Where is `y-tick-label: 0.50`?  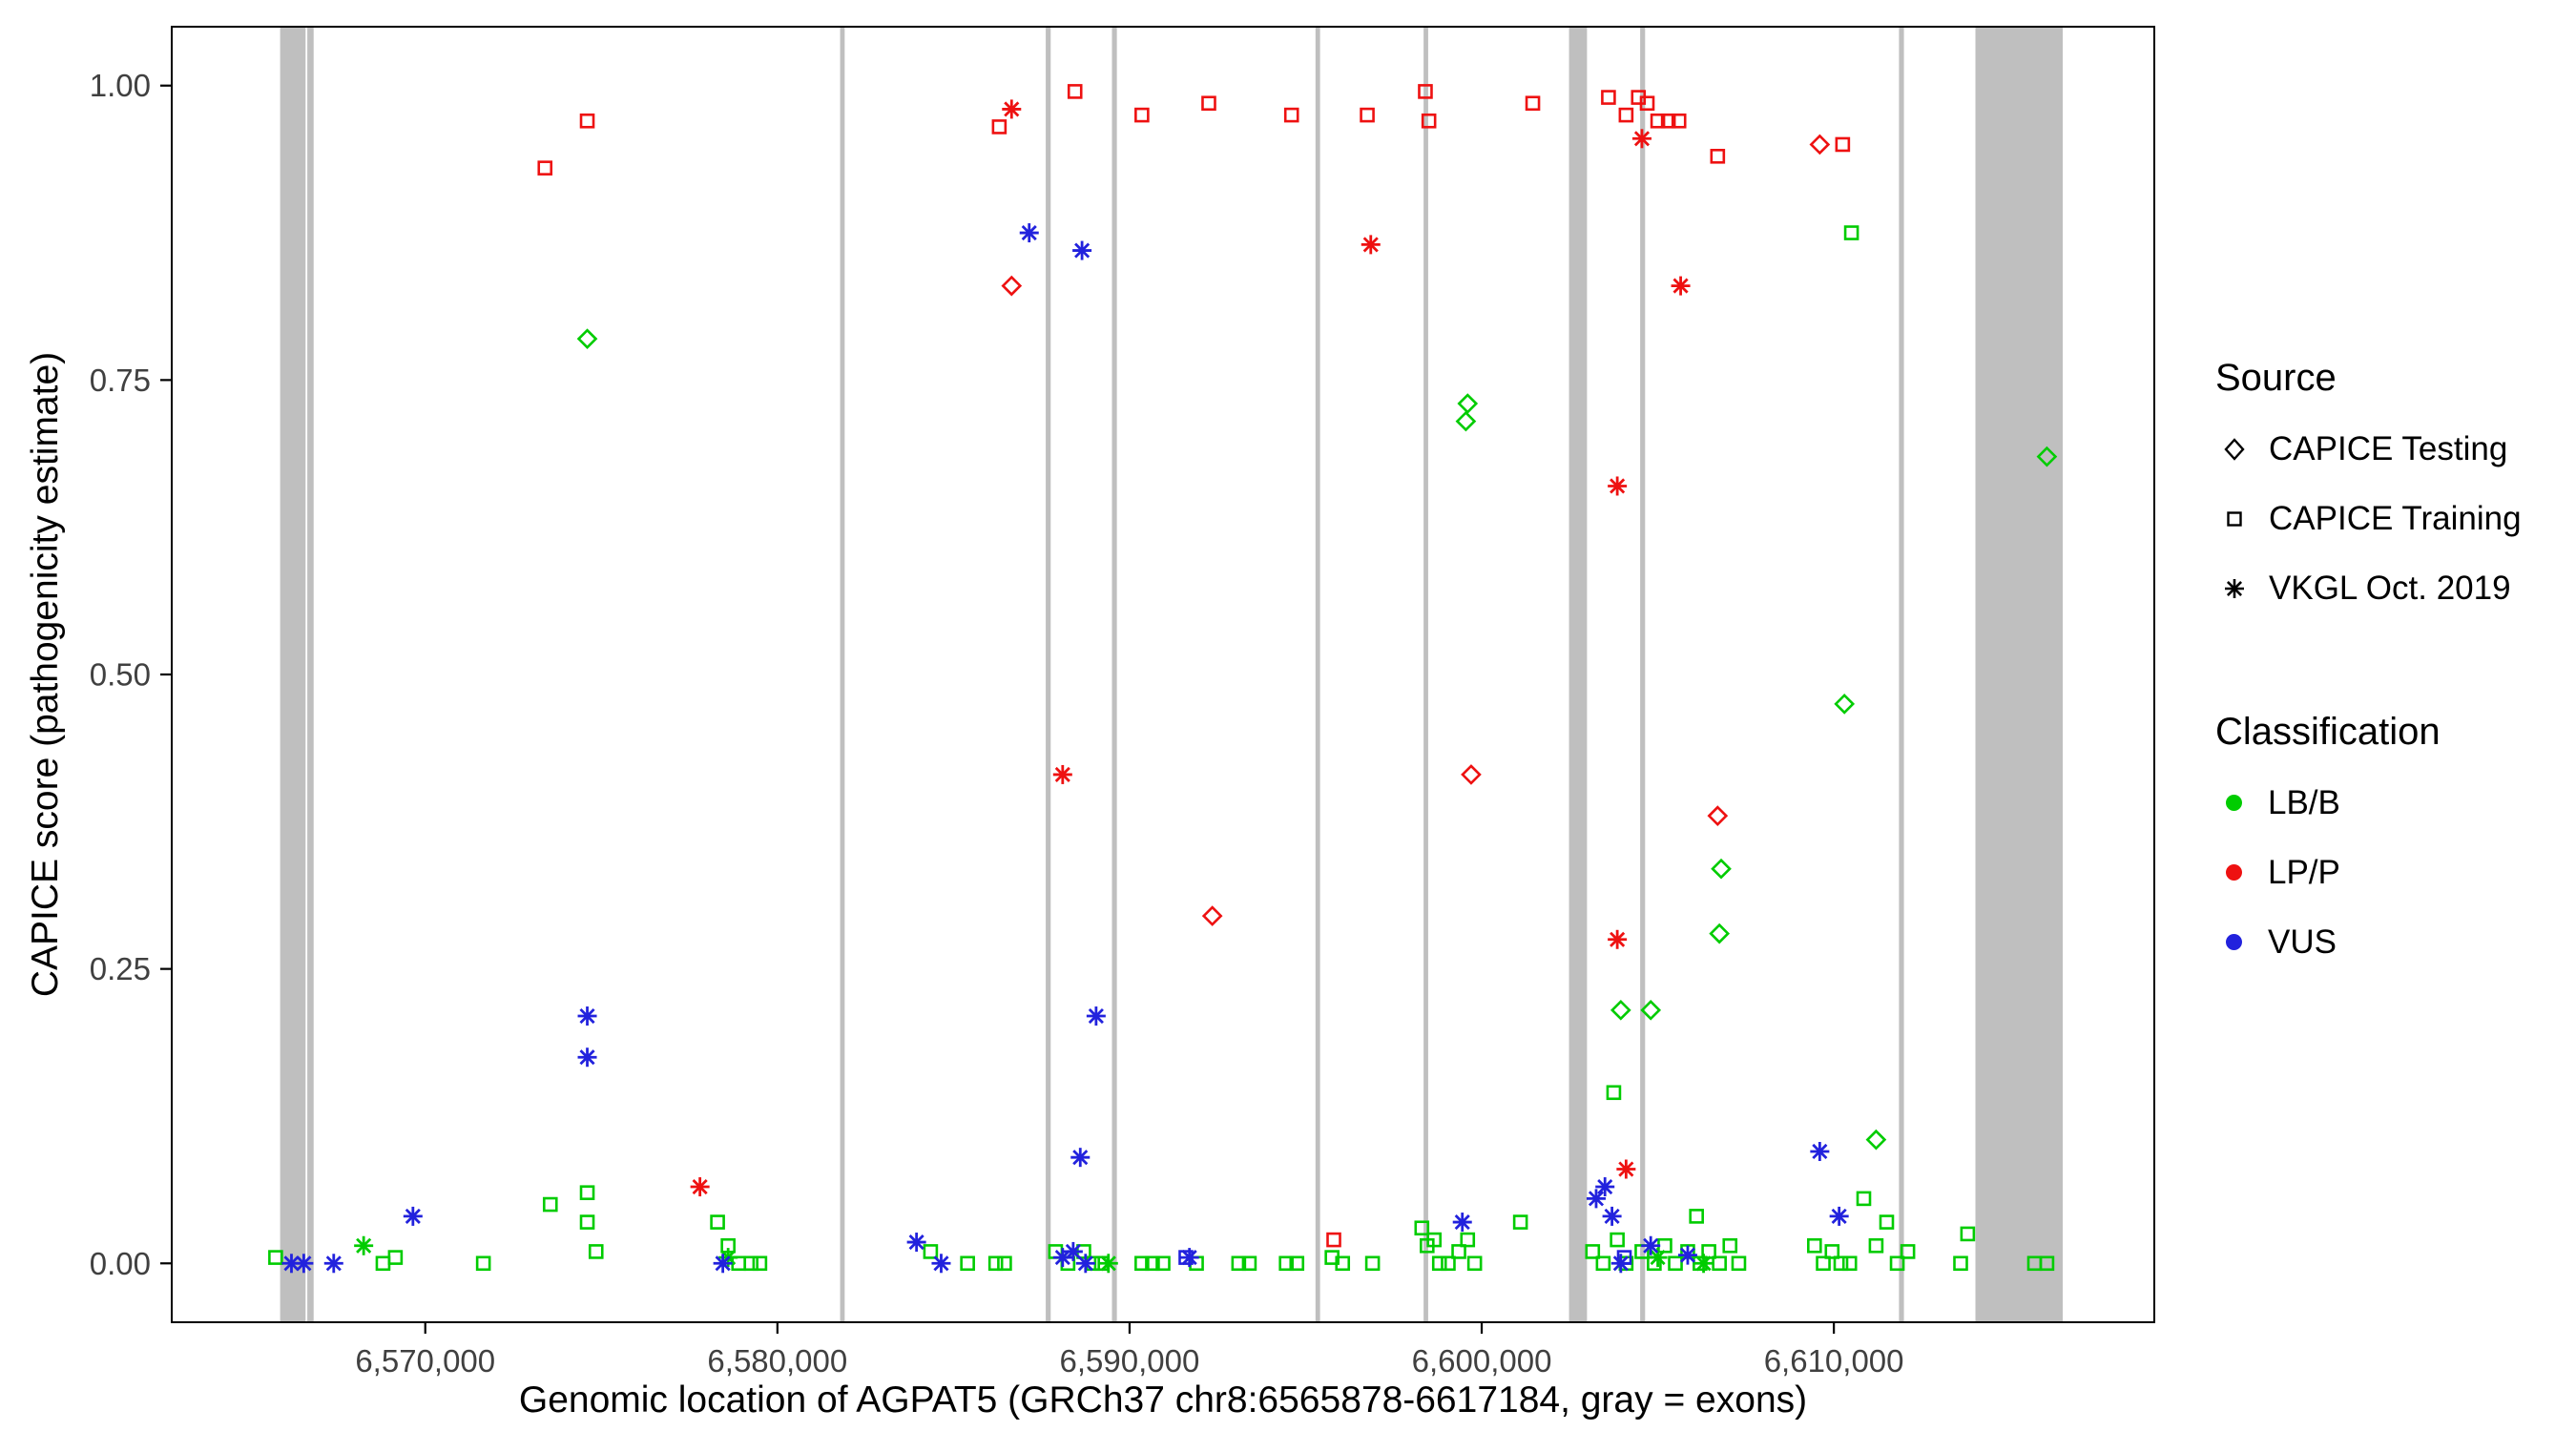
y-tick-label: 0.50 is located at coordinates (120, 675).